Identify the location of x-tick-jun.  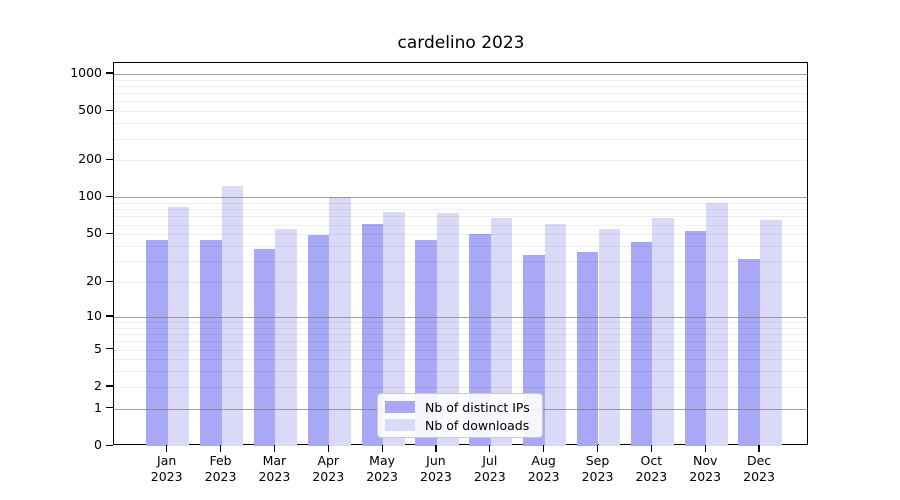
(436, 448).